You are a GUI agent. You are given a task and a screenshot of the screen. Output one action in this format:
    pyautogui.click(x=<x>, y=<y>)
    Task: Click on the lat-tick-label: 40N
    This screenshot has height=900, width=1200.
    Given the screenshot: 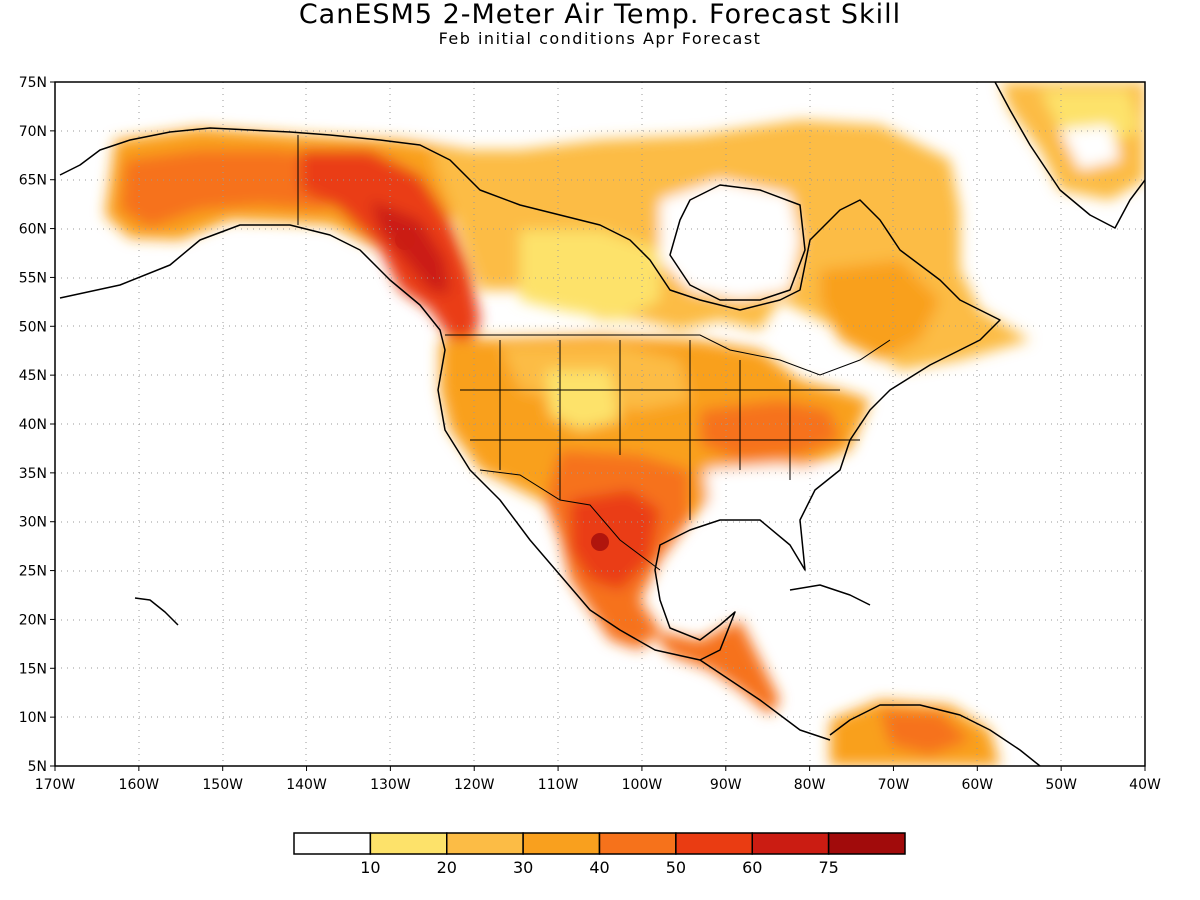 What is the action you would take?
    pyautogui.click(x=33, y=425)
    